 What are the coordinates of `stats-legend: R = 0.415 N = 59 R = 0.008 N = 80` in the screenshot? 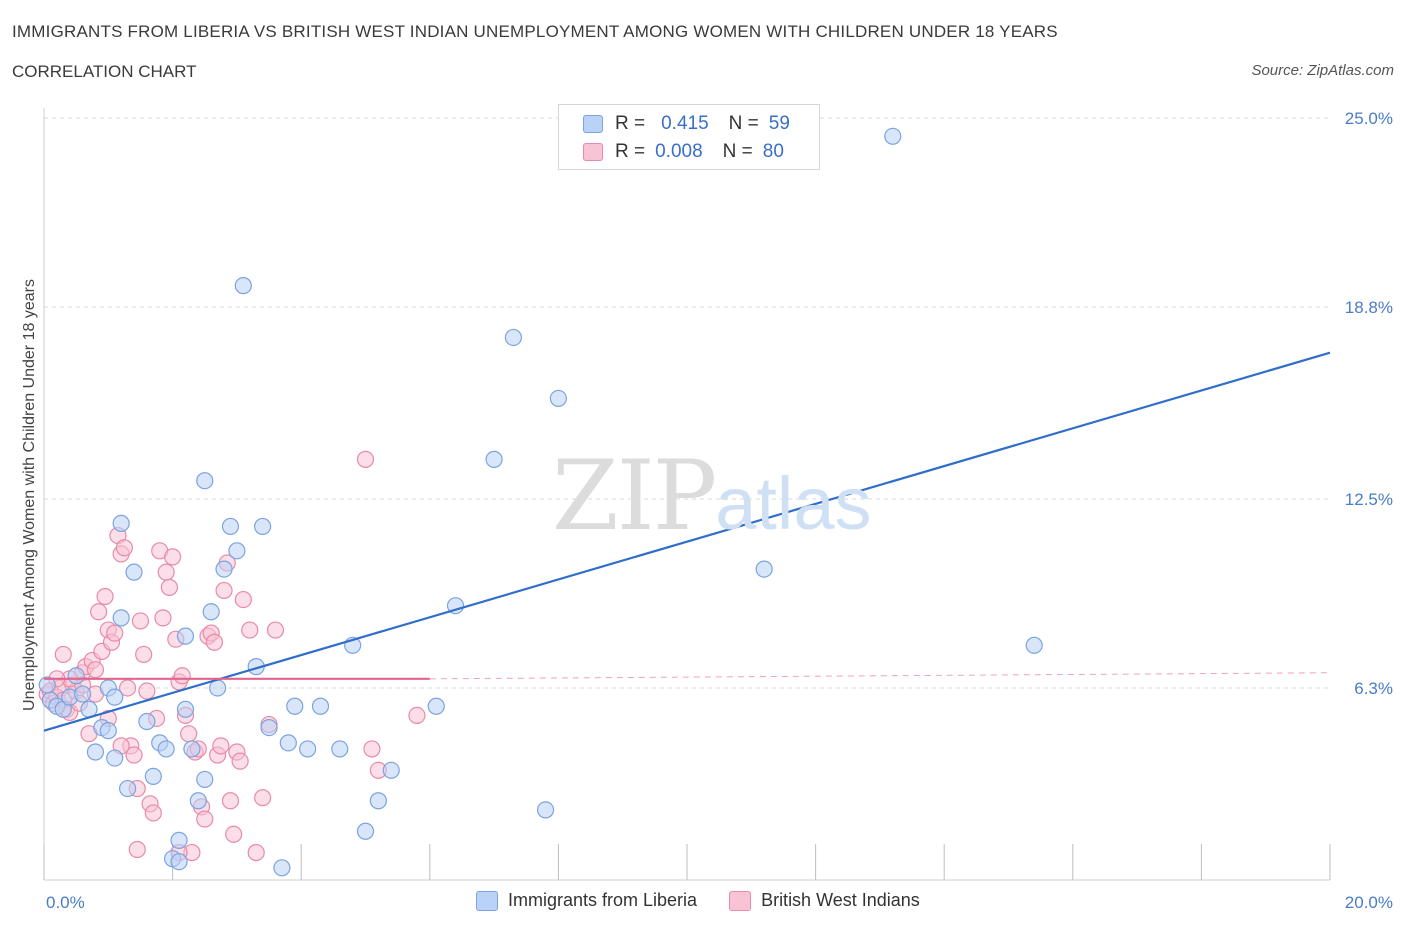 It's located at (689, 137).